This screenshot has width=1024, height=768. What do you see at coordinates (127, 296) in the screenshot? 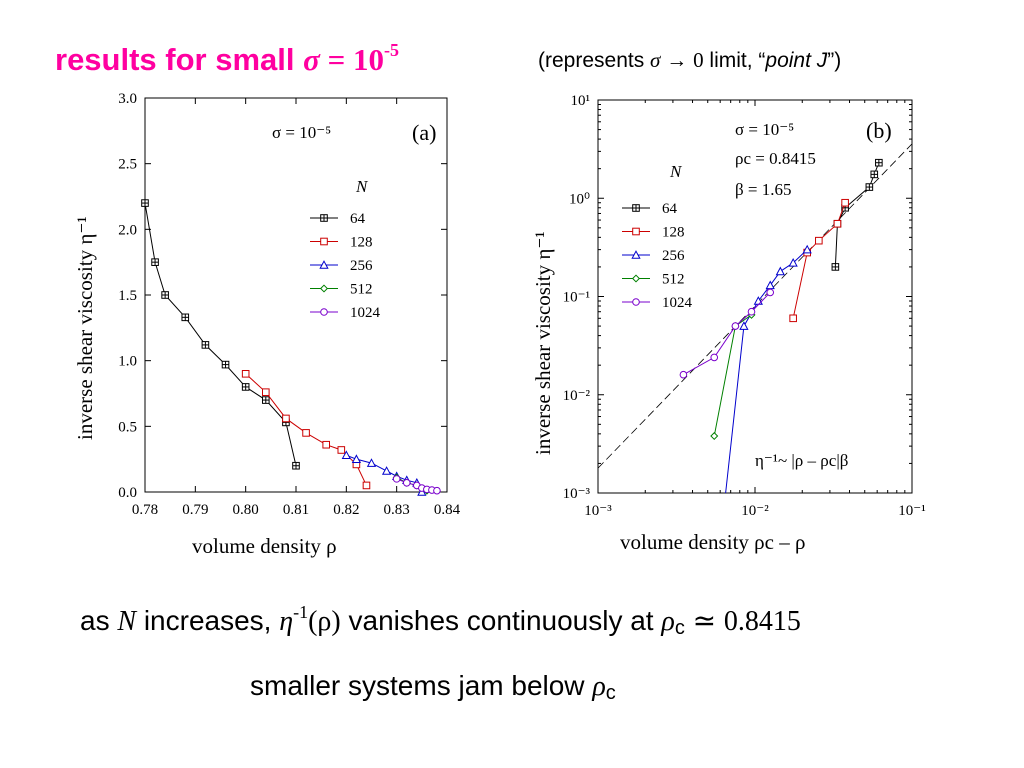
I see `y-tick-label: 1.5` at bounding box center [127, 296].